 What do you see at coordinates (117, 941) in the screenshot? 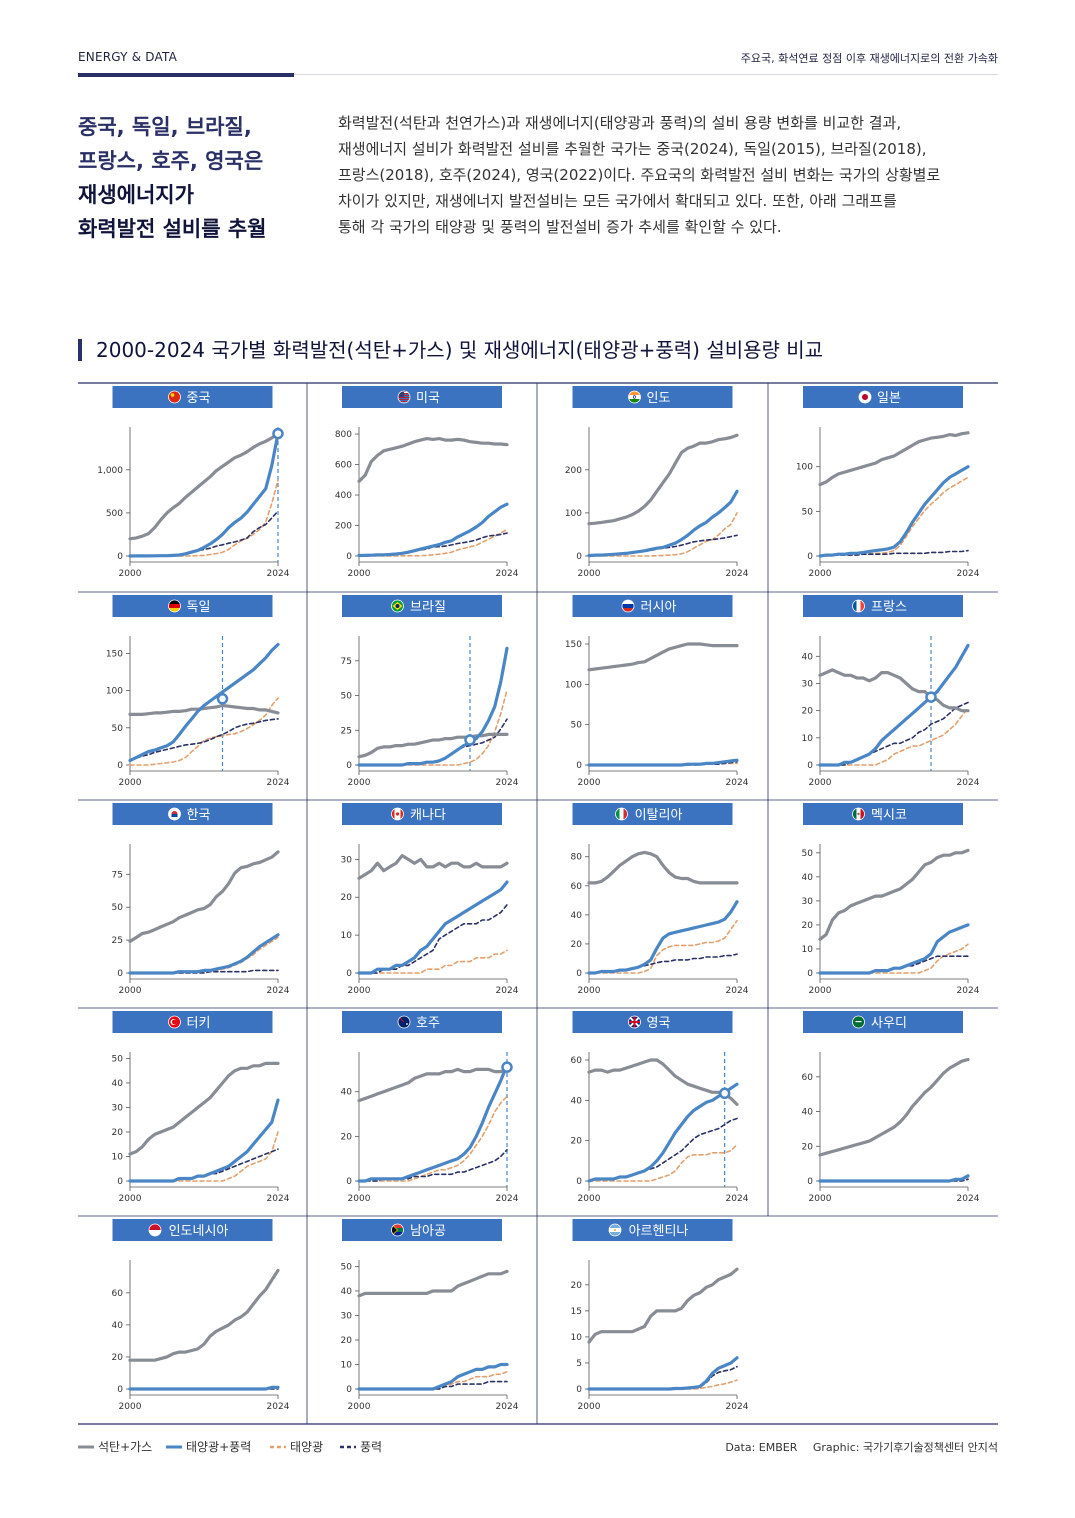
I see `y-tick-label: 25` at bounding box center [117, 941].